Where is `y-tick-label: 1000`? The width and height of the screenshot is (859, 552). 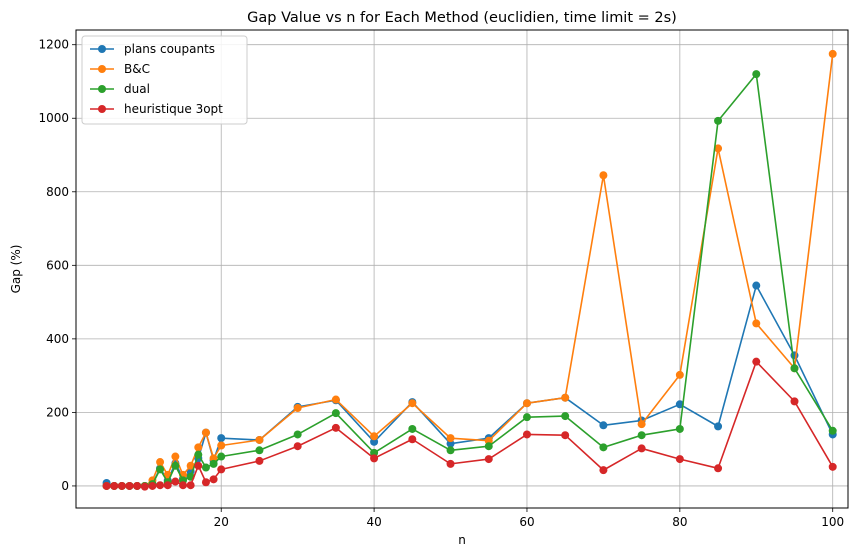
y-tick-label: 1000 is located at coordinates (53, 118).